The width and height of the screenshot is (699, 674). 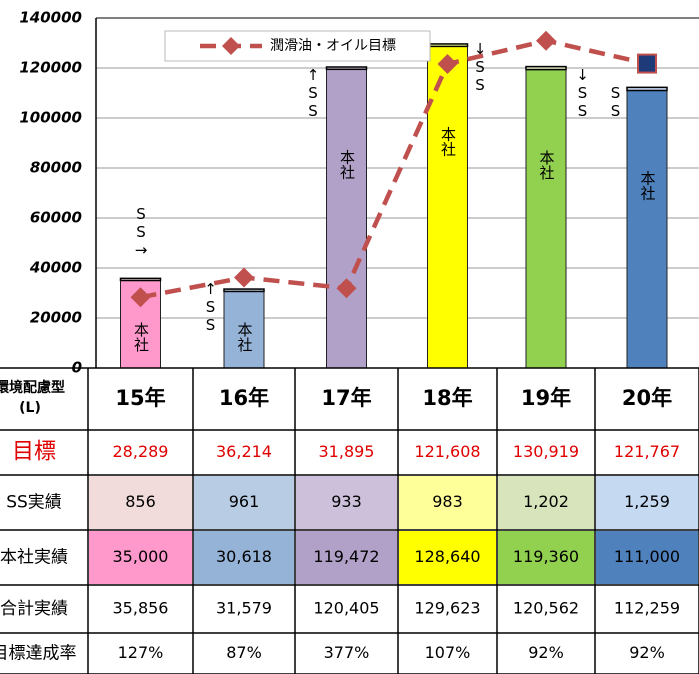 I want to click on cell: 120,405, so click(x=346, y=608).